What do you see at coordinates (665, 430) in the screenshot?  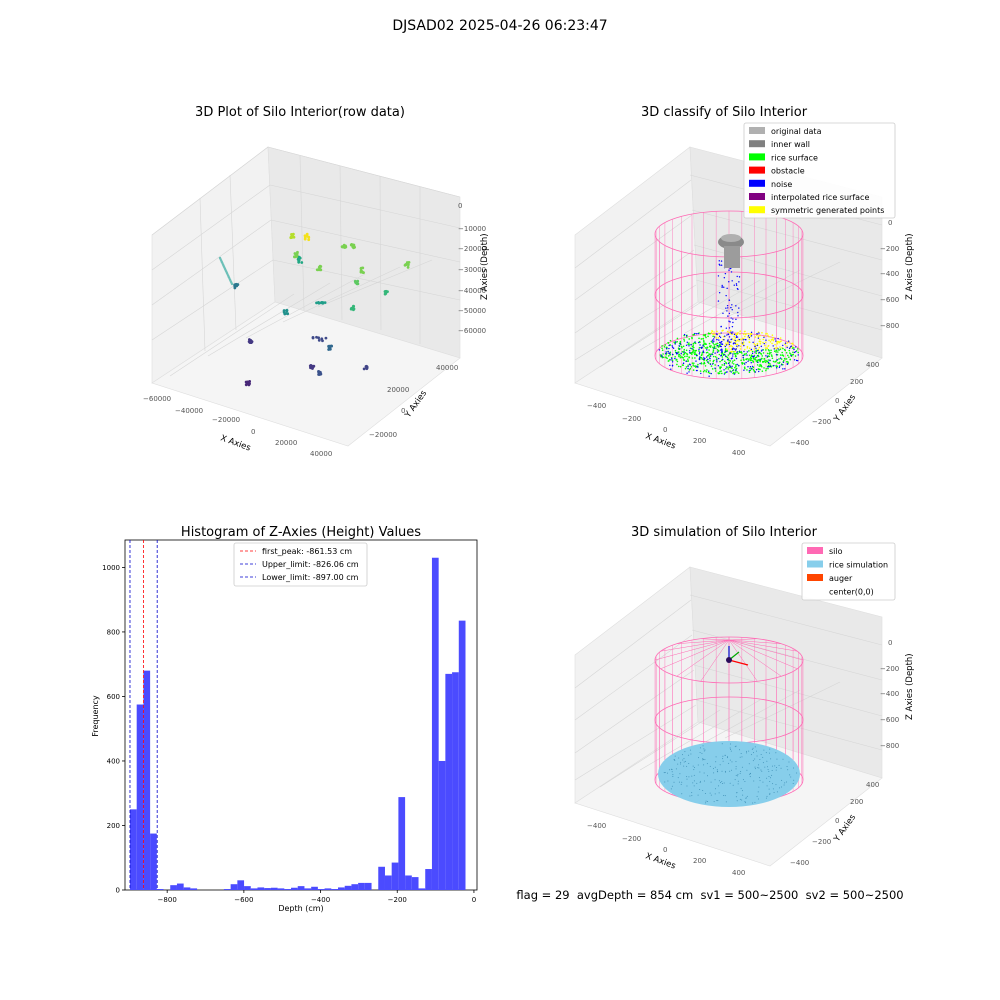 I see `classify-xtick-label: 0` at bounding box center [665, 430].